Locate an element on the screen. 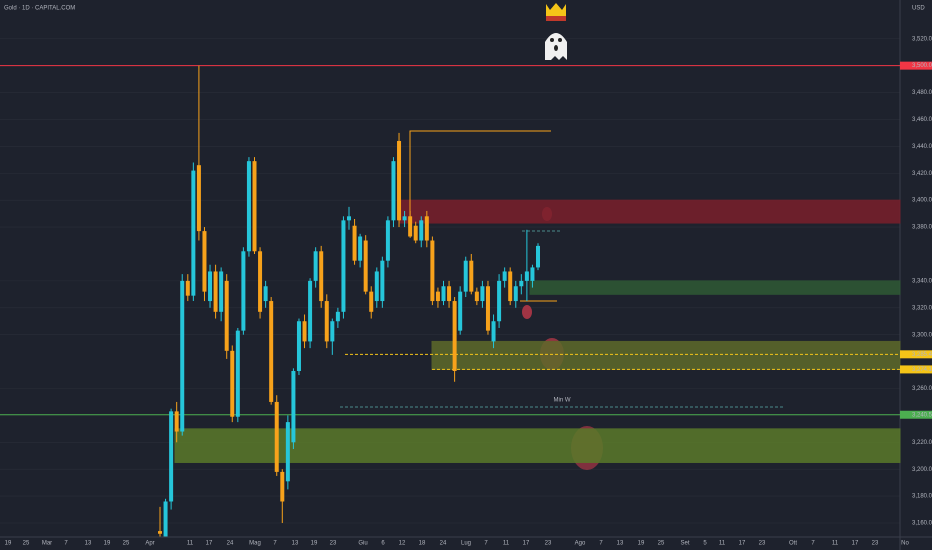  x-tick-label: 6 is located at coordinates (383, 544).